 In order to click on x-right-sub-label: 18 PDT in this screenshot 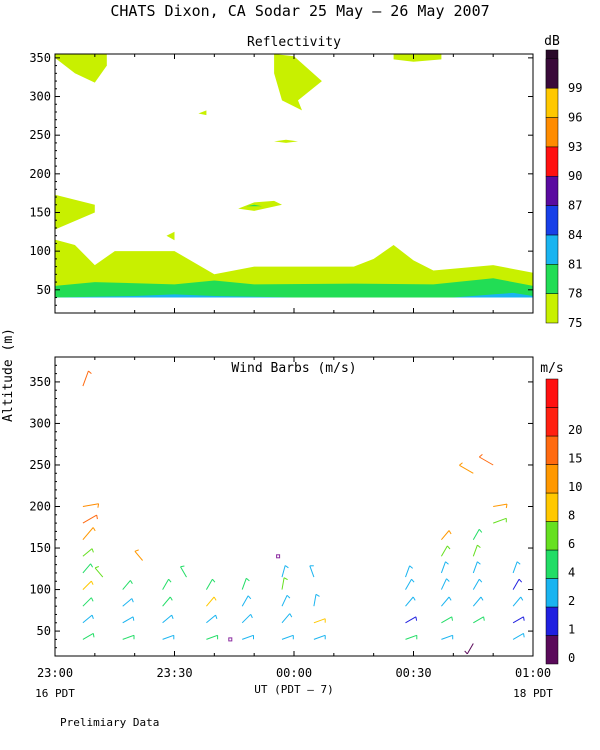, I will do `click(533, 693)`.